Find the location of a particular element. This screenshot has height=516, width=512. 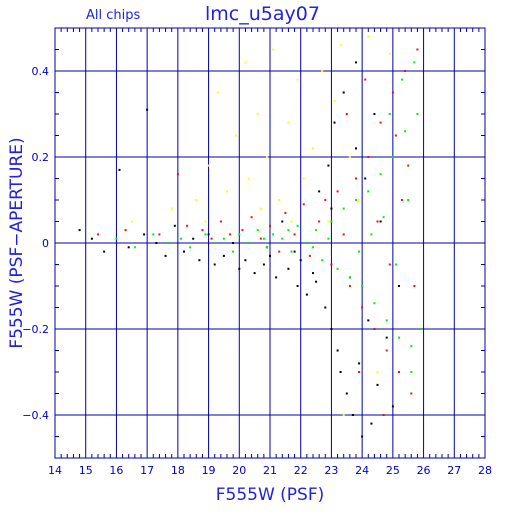

x-axis-title: F555W (PSF) is located at coordinates (270, 495).